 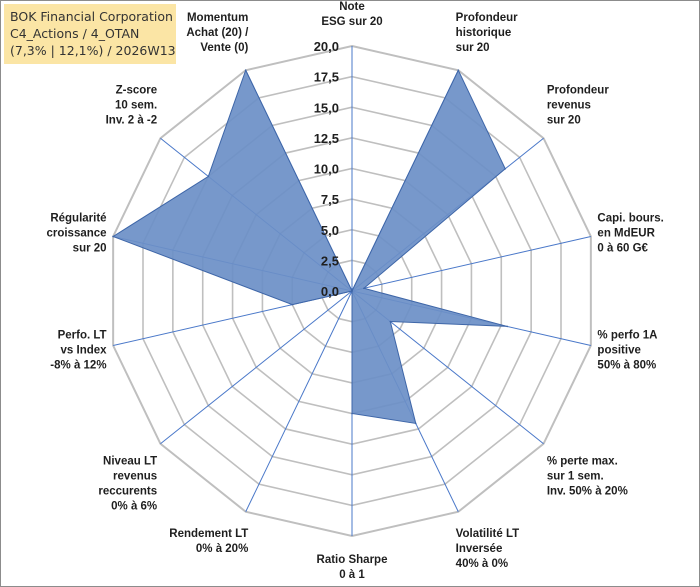 What do you see at coordinates (326, 107) in the screenshot?
I see `tick-label: 15,0` at bounding box center [326, 107].